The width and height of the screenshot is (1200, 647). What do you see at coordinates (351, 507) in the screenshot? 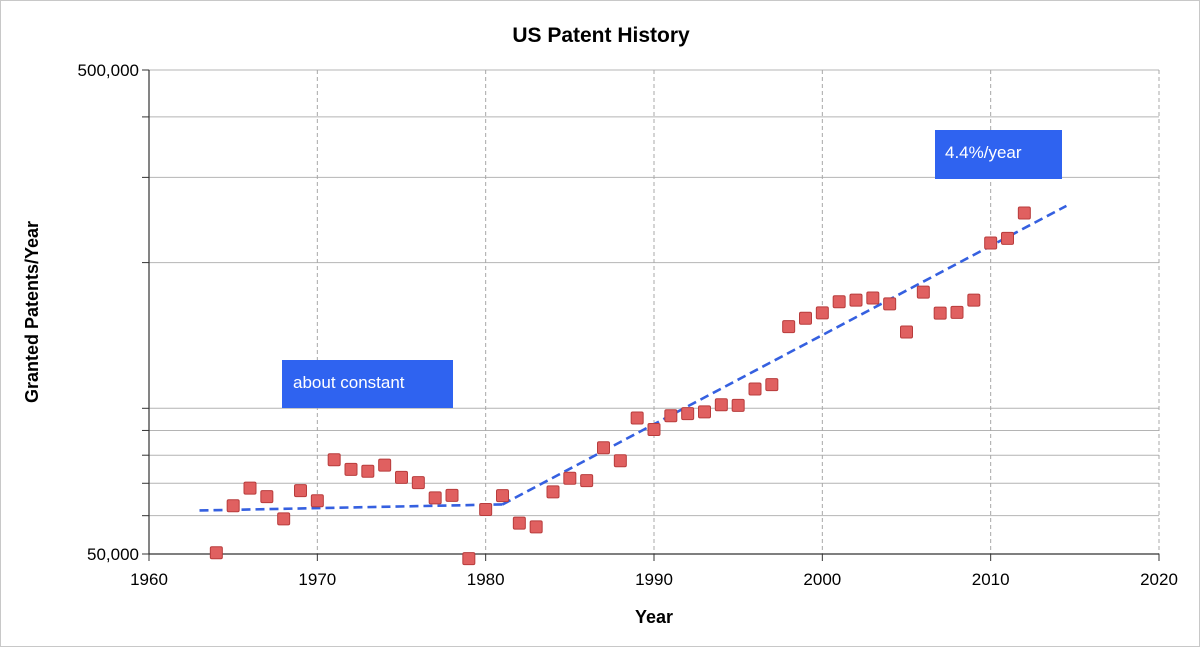
I see `trend-line` at bounding box center [351, 507].